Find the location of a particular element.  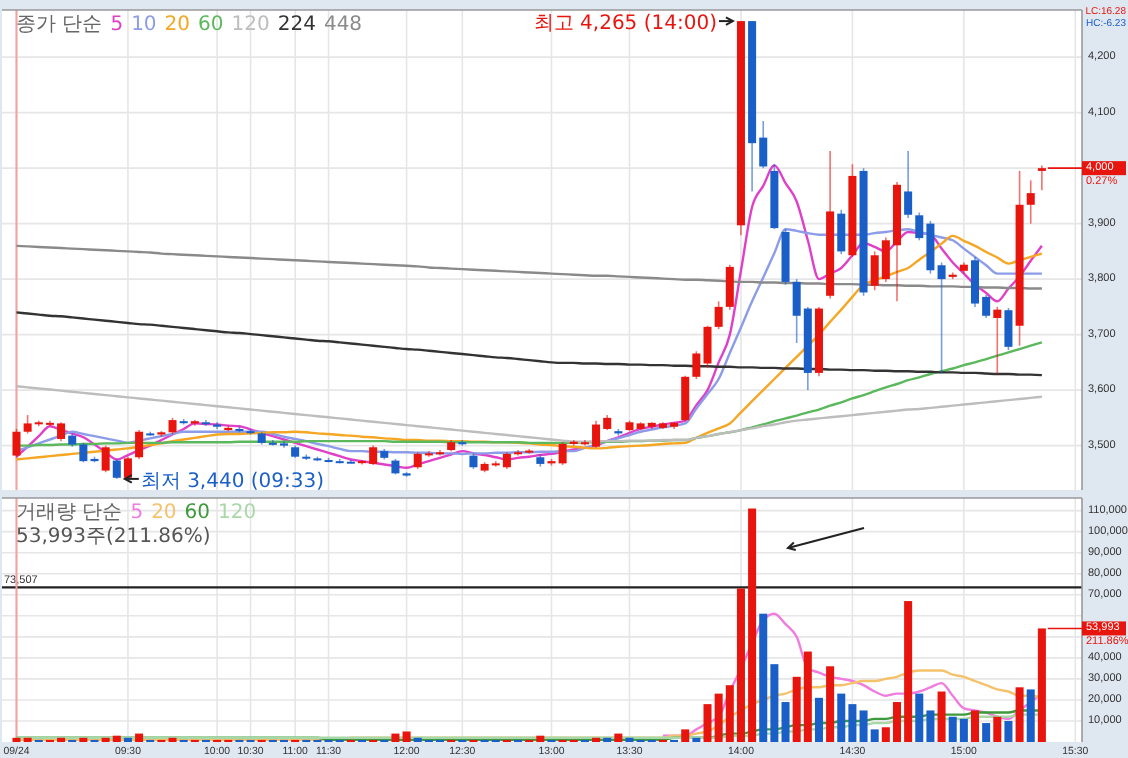

text: 448 is located at coordinates (343, 25).